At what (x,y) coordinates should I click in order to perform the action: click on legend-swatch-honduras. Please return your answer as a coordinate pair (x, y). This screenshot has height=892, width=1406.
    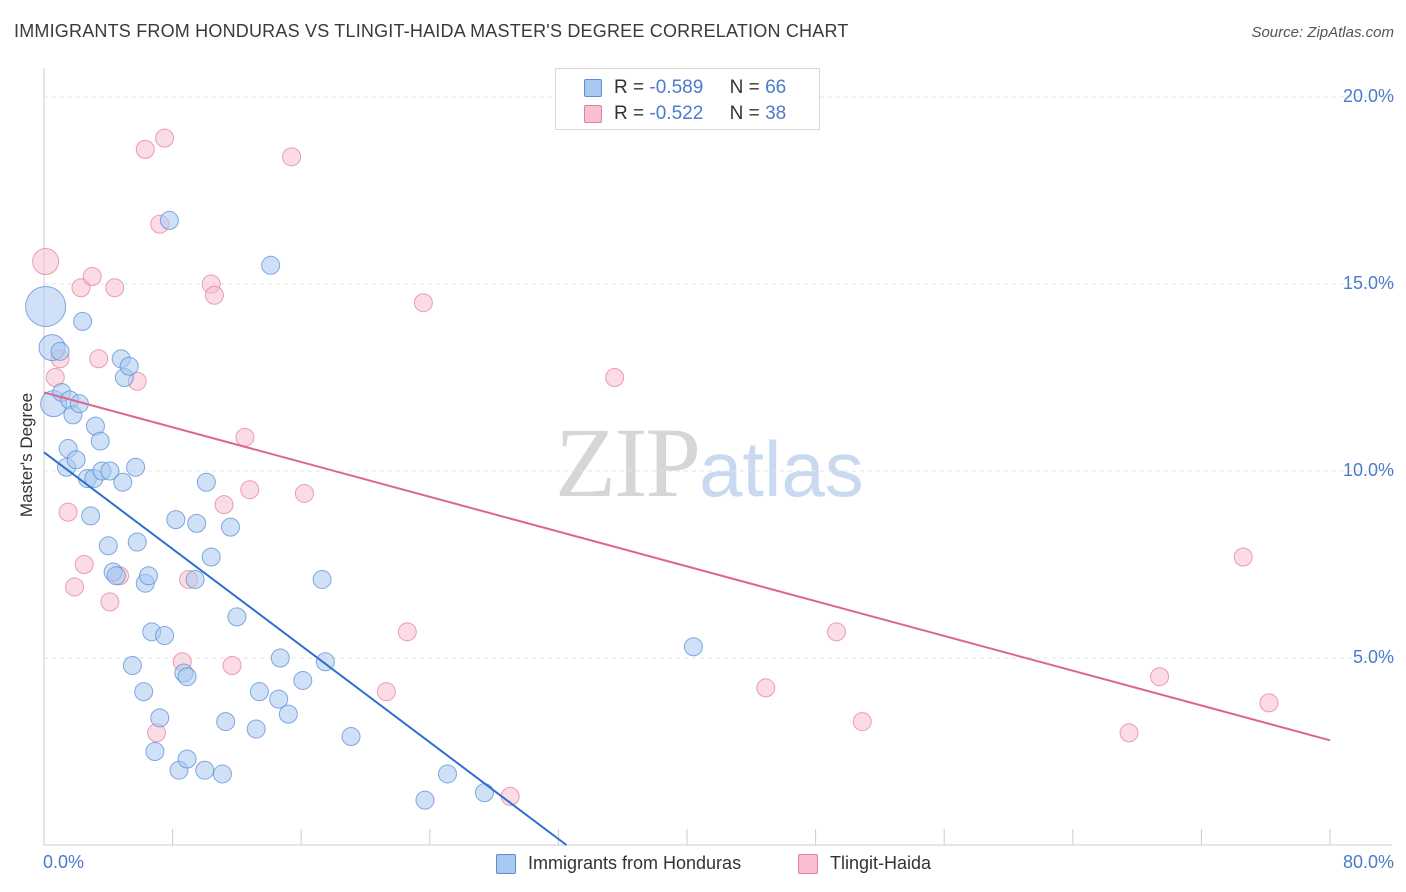
    Looking at the image, I should click on (506, 864).